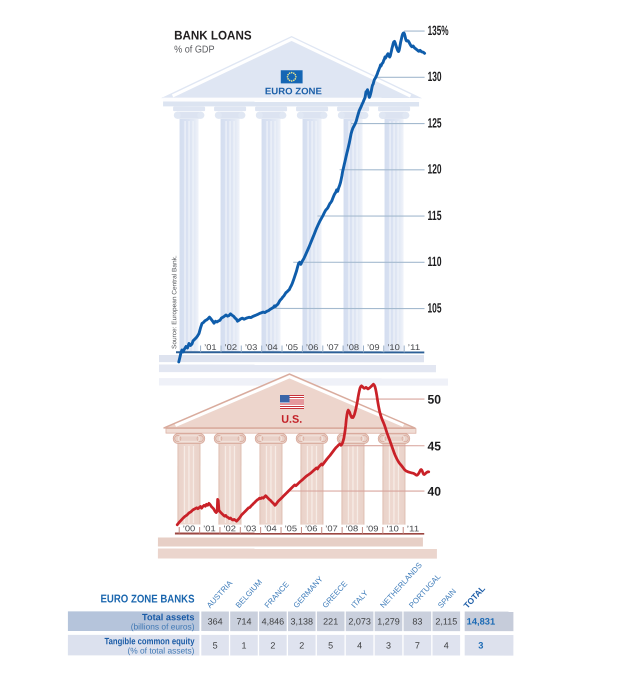  Describe the element at coordinates (481, 622) in the screenshot. I see `svg-text: 14,831` at that location.